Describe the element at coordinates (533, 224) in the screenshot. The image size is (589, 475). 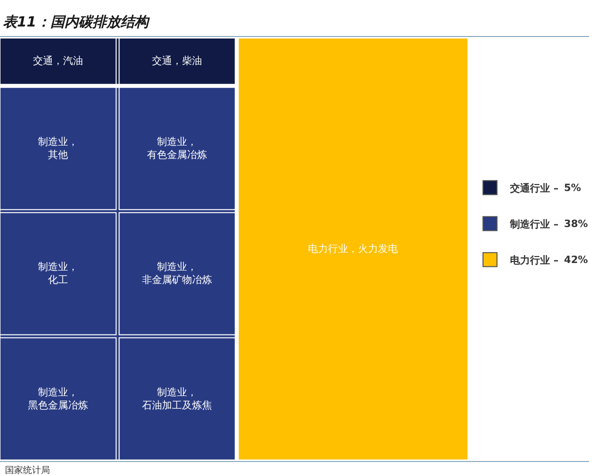
I see `legend-label: 制造行业 –` at that location.